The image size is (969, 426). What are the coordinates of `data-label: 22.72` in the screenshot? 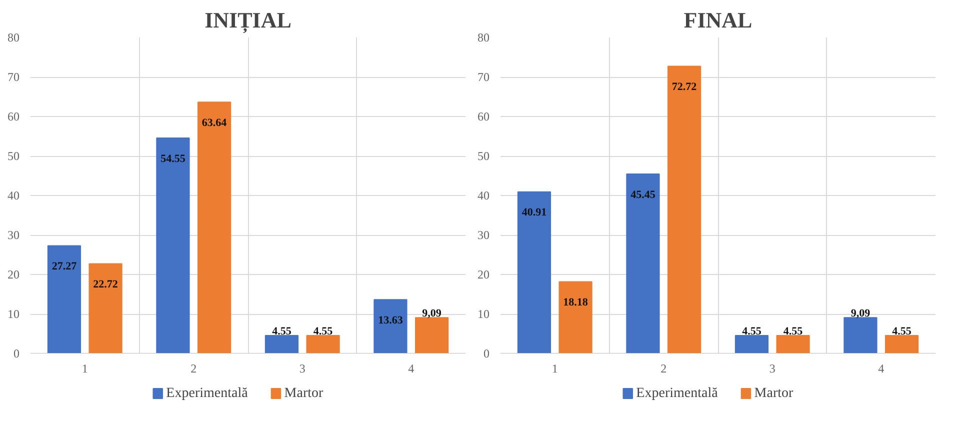 It's located at (105, 284).